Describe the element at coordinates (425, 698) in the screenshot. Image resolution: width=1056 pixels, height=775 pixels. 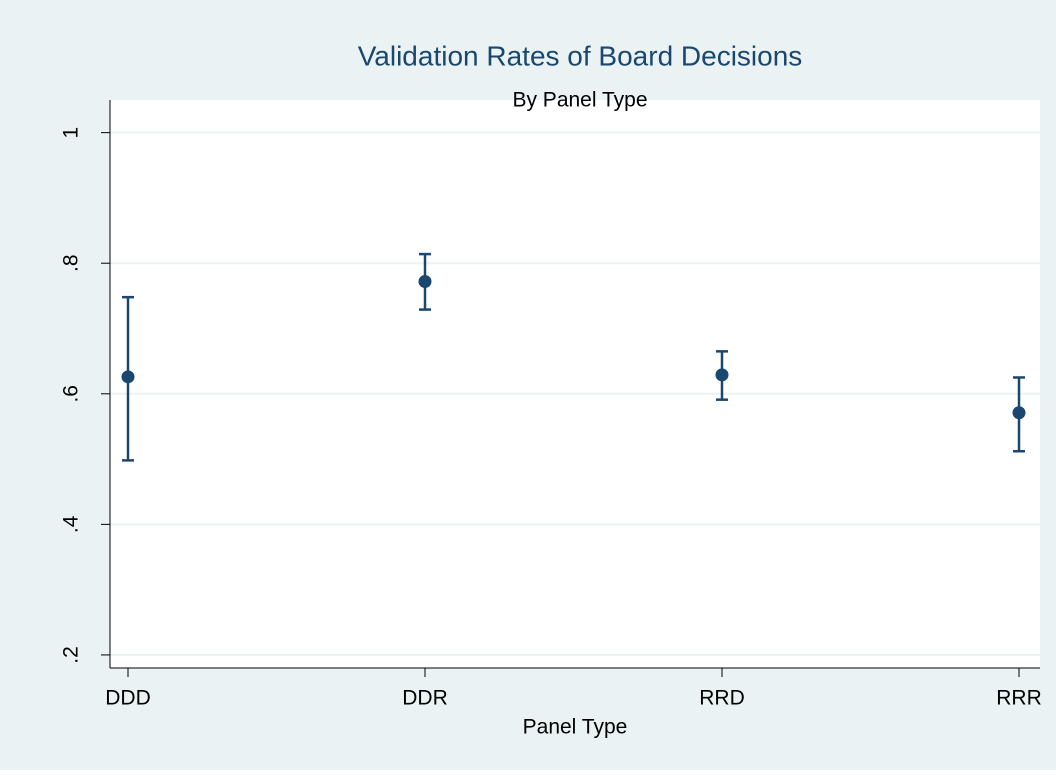
I see `x-tick-label: DDR` at that location.